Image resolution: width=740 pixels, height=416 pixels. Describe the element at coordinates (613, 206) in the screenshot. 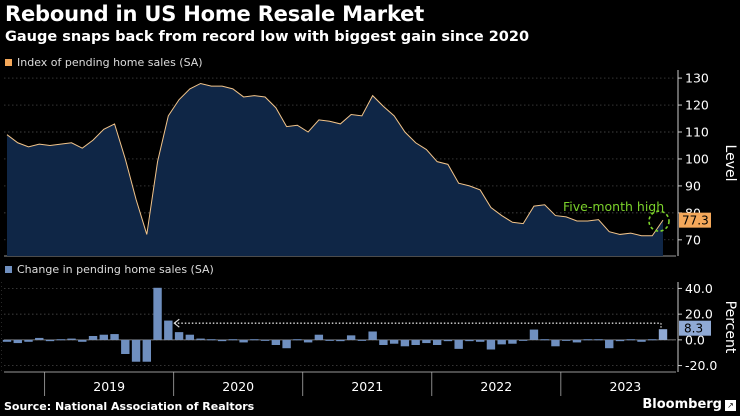

I see `annotation-label: Five-month high` at that location.